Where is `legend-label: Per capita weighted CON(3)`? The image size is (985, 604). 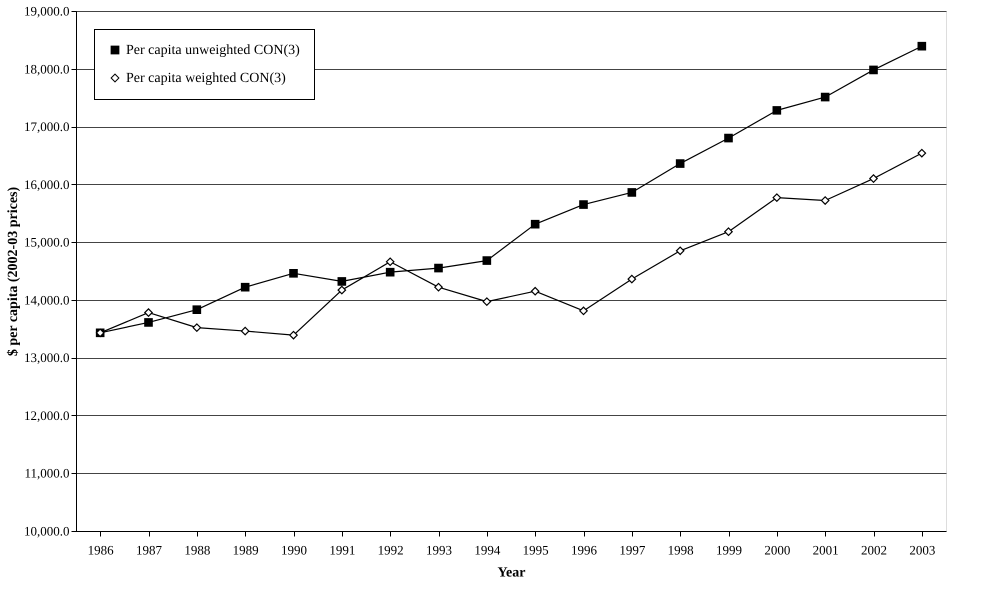
legend-label: Per capita weighted CON(3) is located at coordinates (206, 78).